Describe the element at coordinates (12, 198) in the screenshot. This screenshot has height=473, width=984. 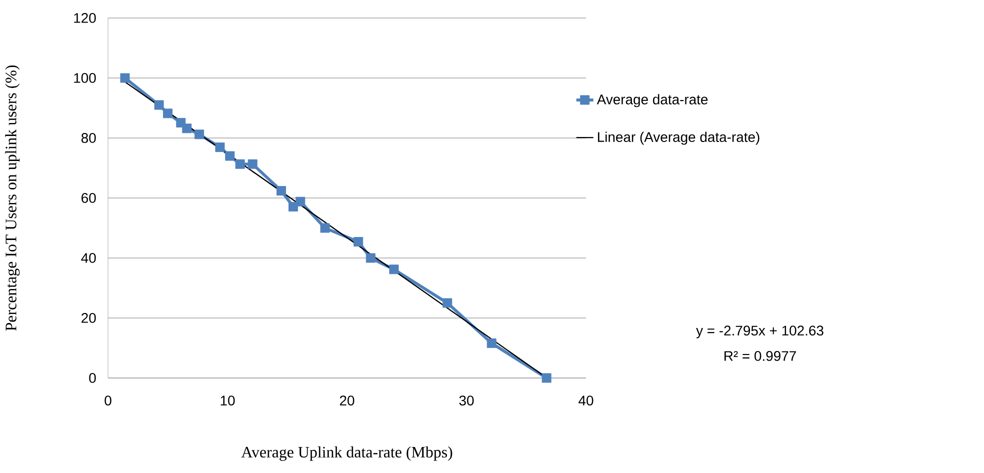
I see `y-axis-title: Percentage IoT Users on uplink users (%)` at that location.